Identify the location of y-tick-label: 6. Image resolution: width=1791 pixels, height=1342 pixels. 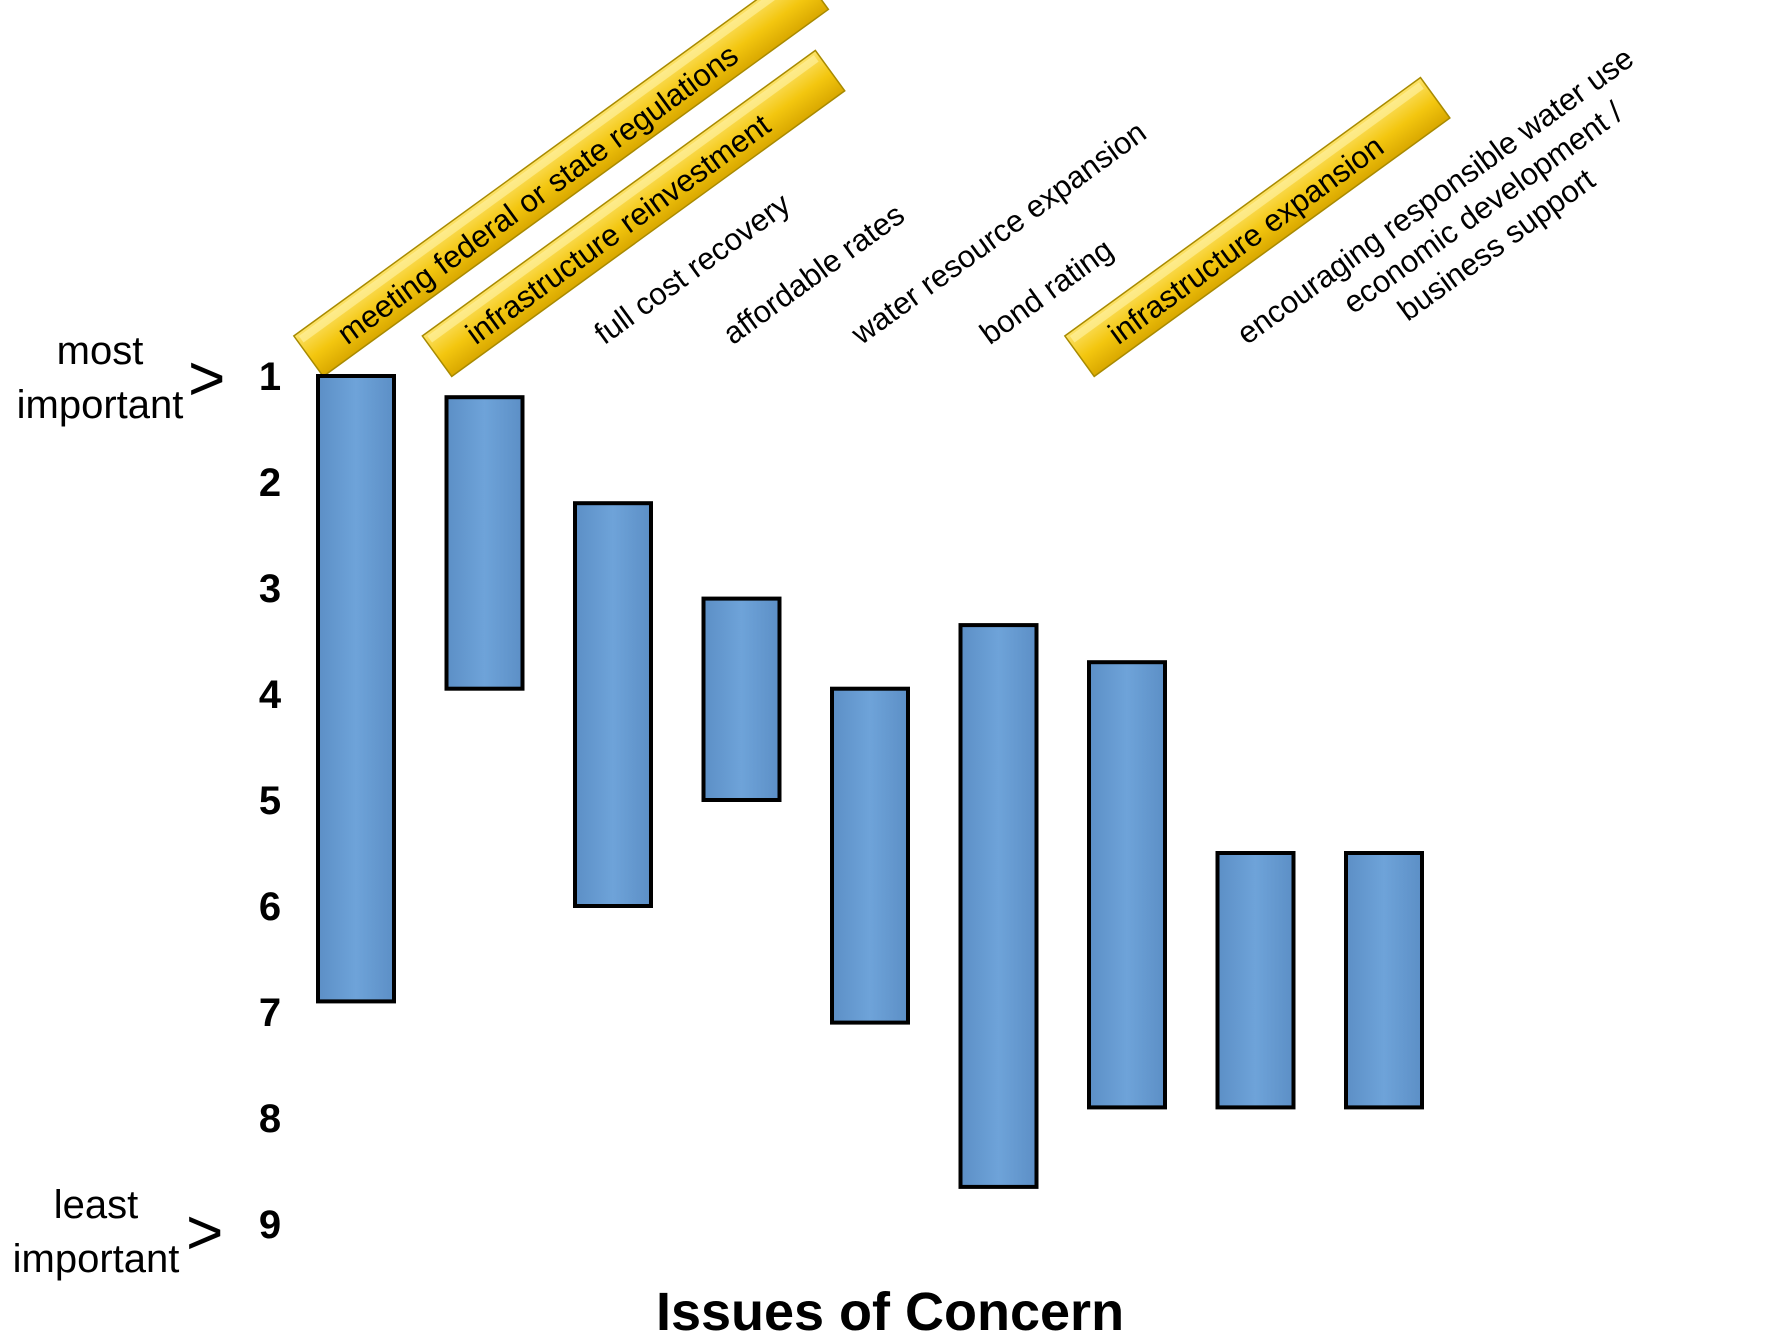
(270, 907).